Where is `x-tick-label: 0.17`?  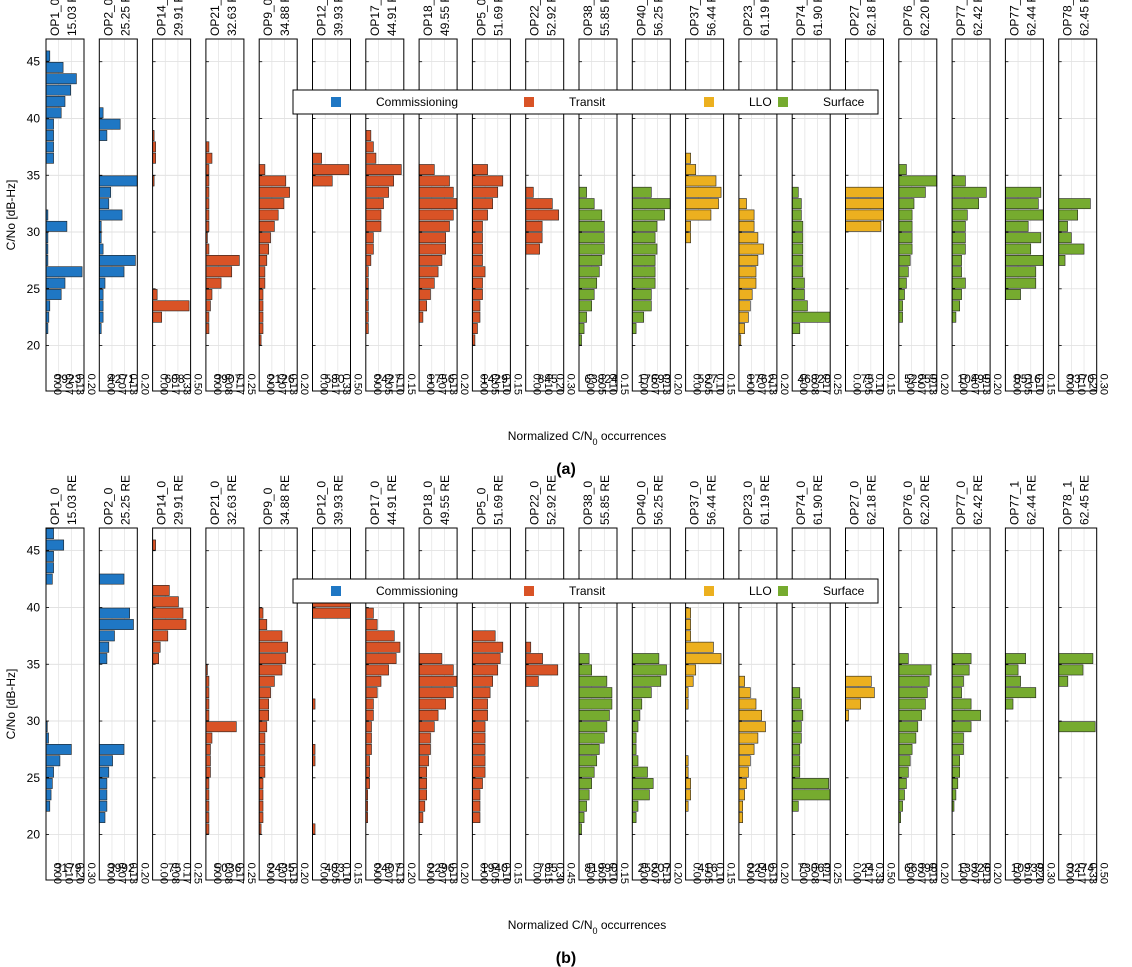 x-tick-label: 0.17 is located at coordinates (1081, 873).